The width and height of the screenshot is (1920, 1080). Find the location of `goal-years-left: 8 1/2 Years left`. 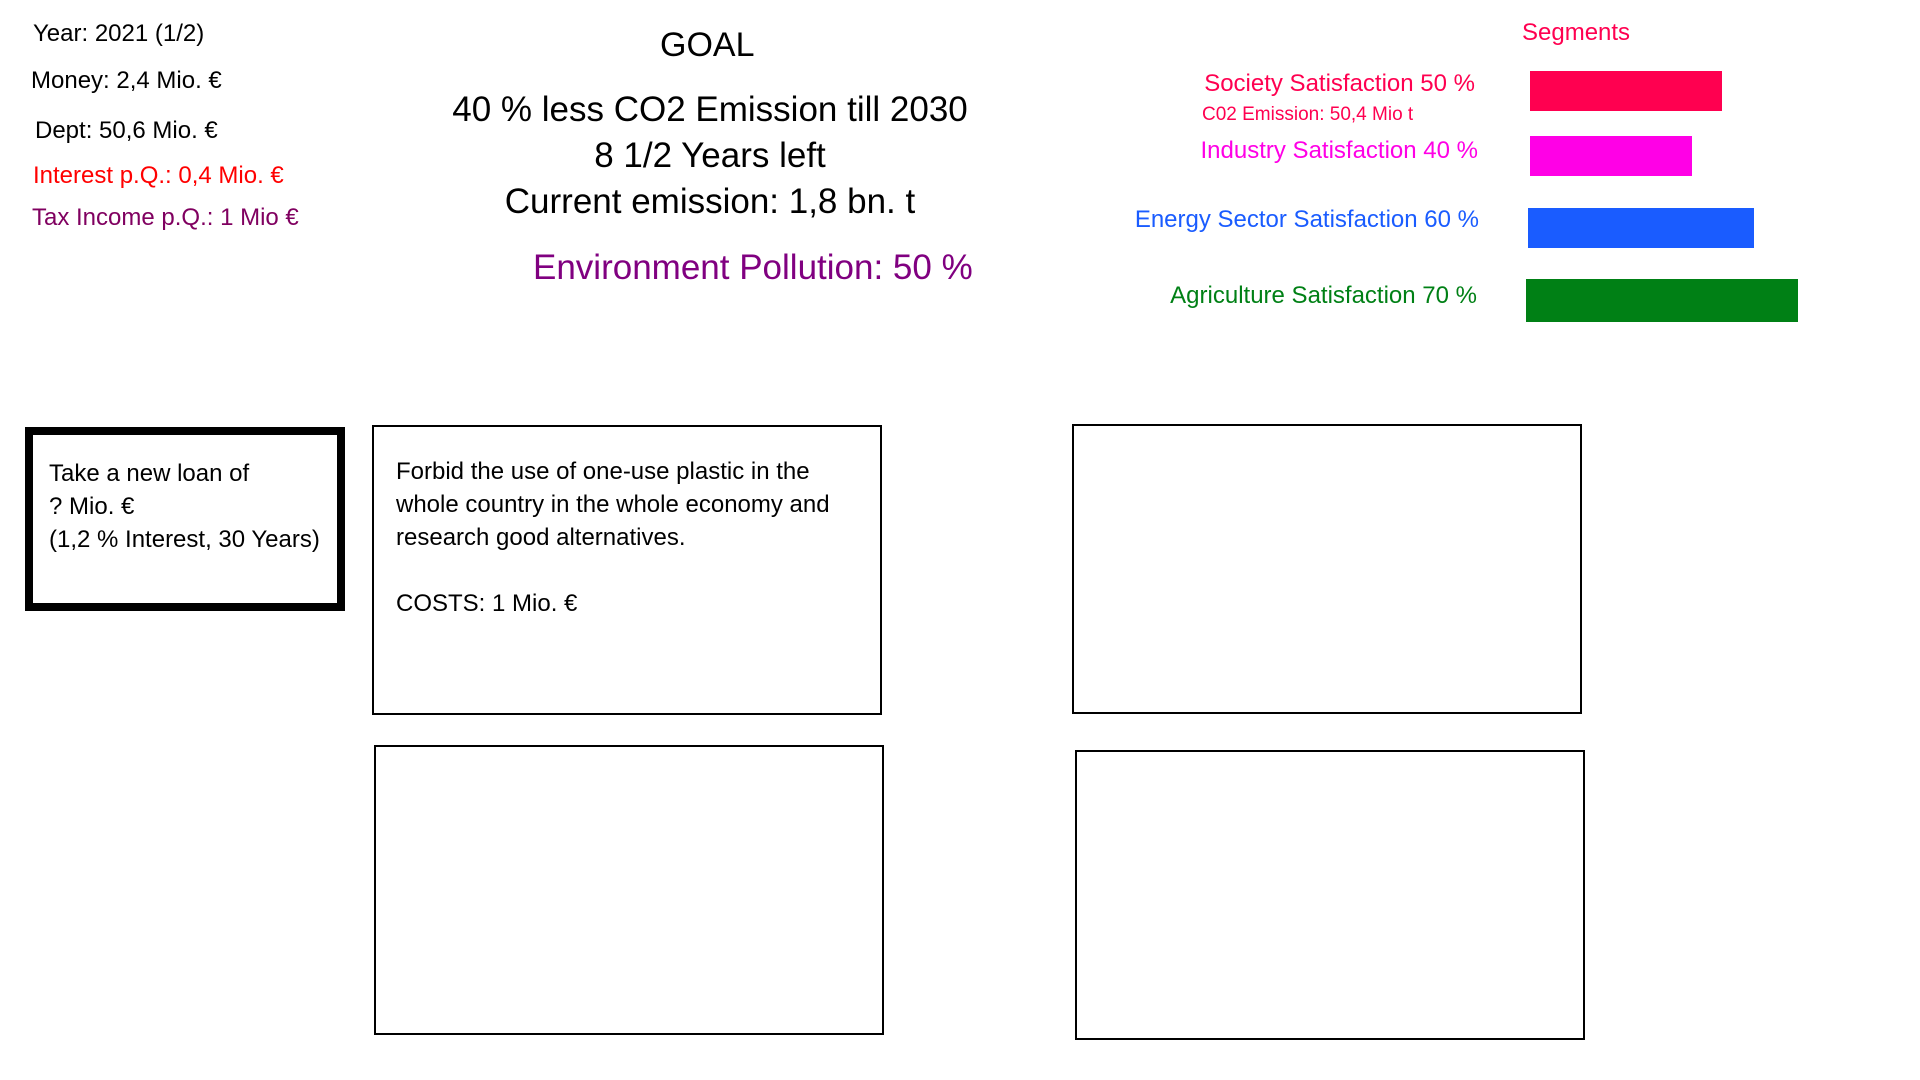

goal-years-left: 8 1/2 Years left is located at coordinates (710, 155).